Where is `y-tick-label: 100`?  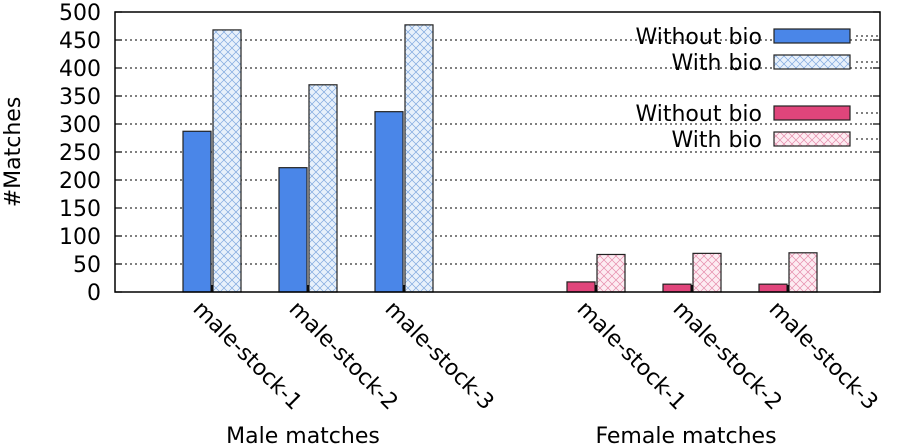 y-tick-label: 100 is located at coordinates (80, 237).